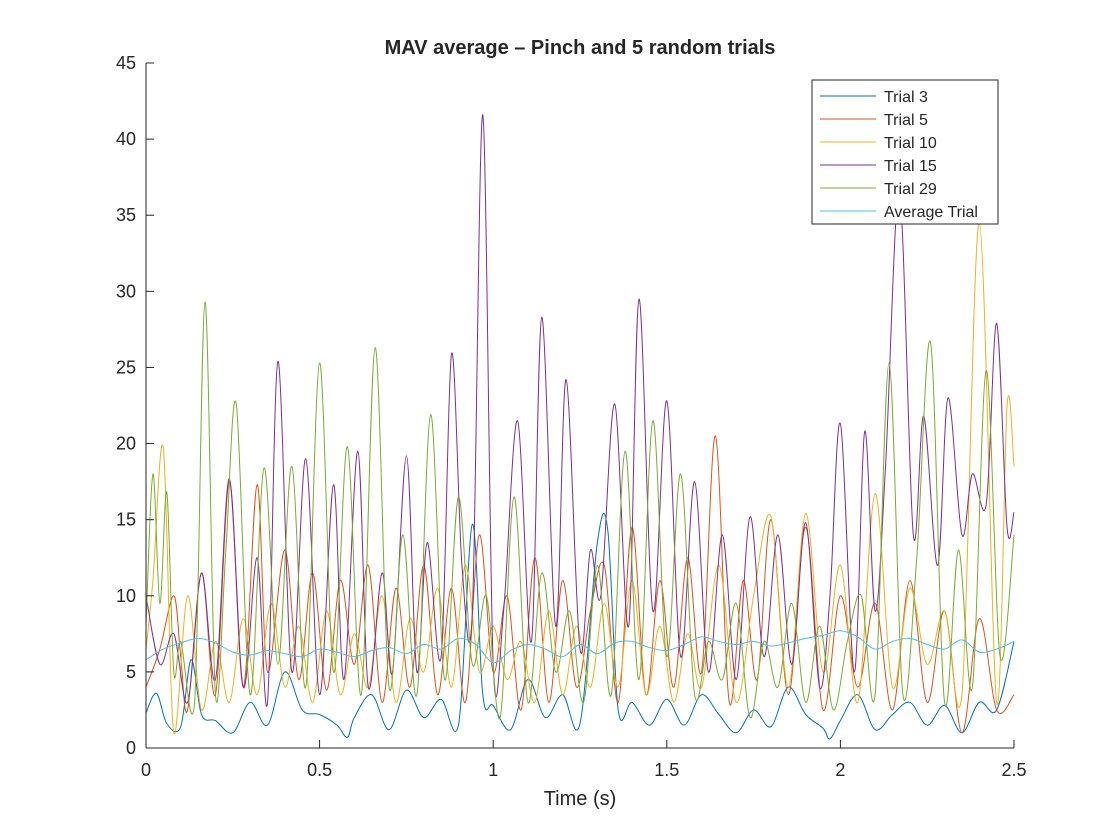  I want to click on legend-label: Trial 10, so click(910, 143).